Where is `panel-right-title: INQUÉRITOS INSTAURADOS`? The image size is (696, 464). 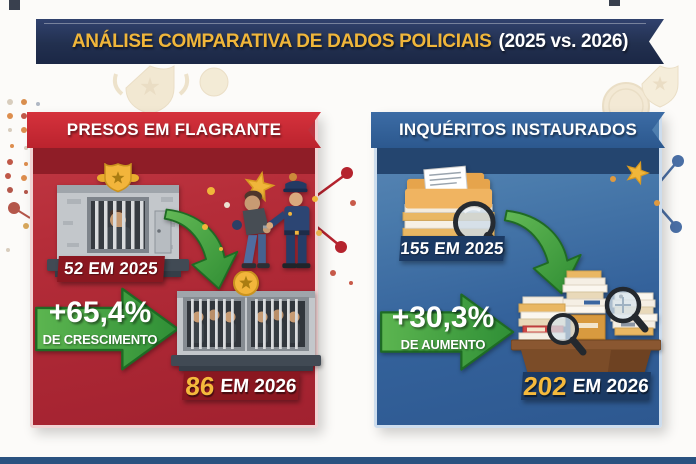 panel-right-title: INQUÉRITOS INSTAURADOS is located at coordinates (517, 129).